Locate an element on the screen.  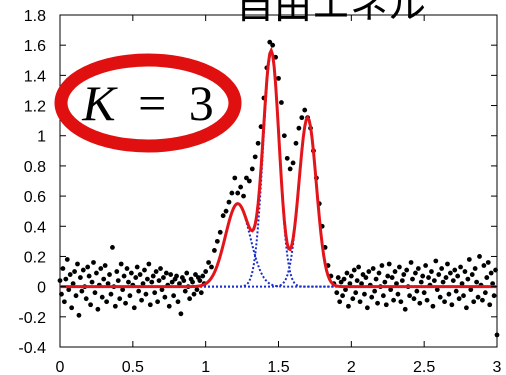
highlight-ellipse is located at coordinates (148, 103).